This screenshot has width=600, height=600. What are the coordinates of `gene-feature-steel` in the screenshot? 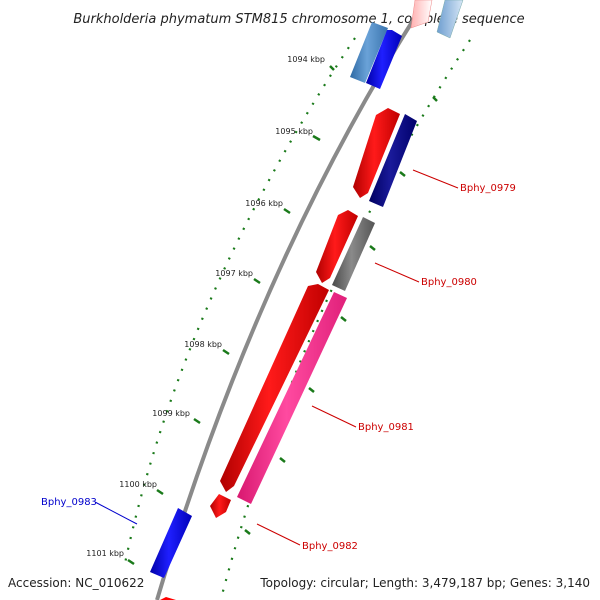 It's located at (369, 52).